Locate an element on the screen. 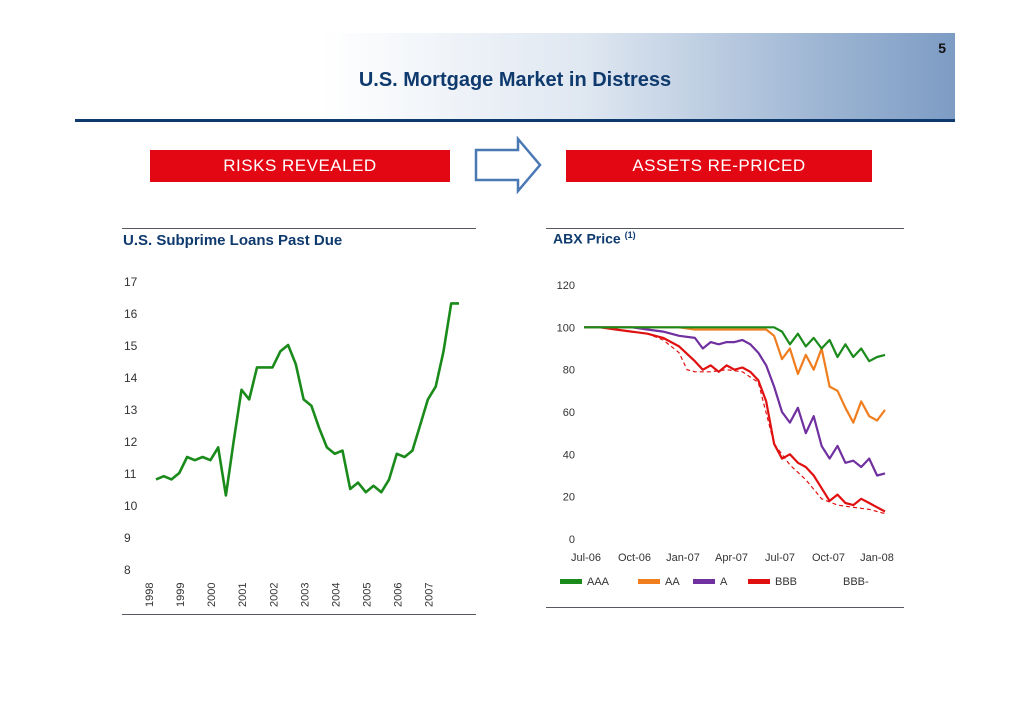 This screenshot has width=1030, height=728. x-tick-label: 2002 is located at coordinates (274, 595).